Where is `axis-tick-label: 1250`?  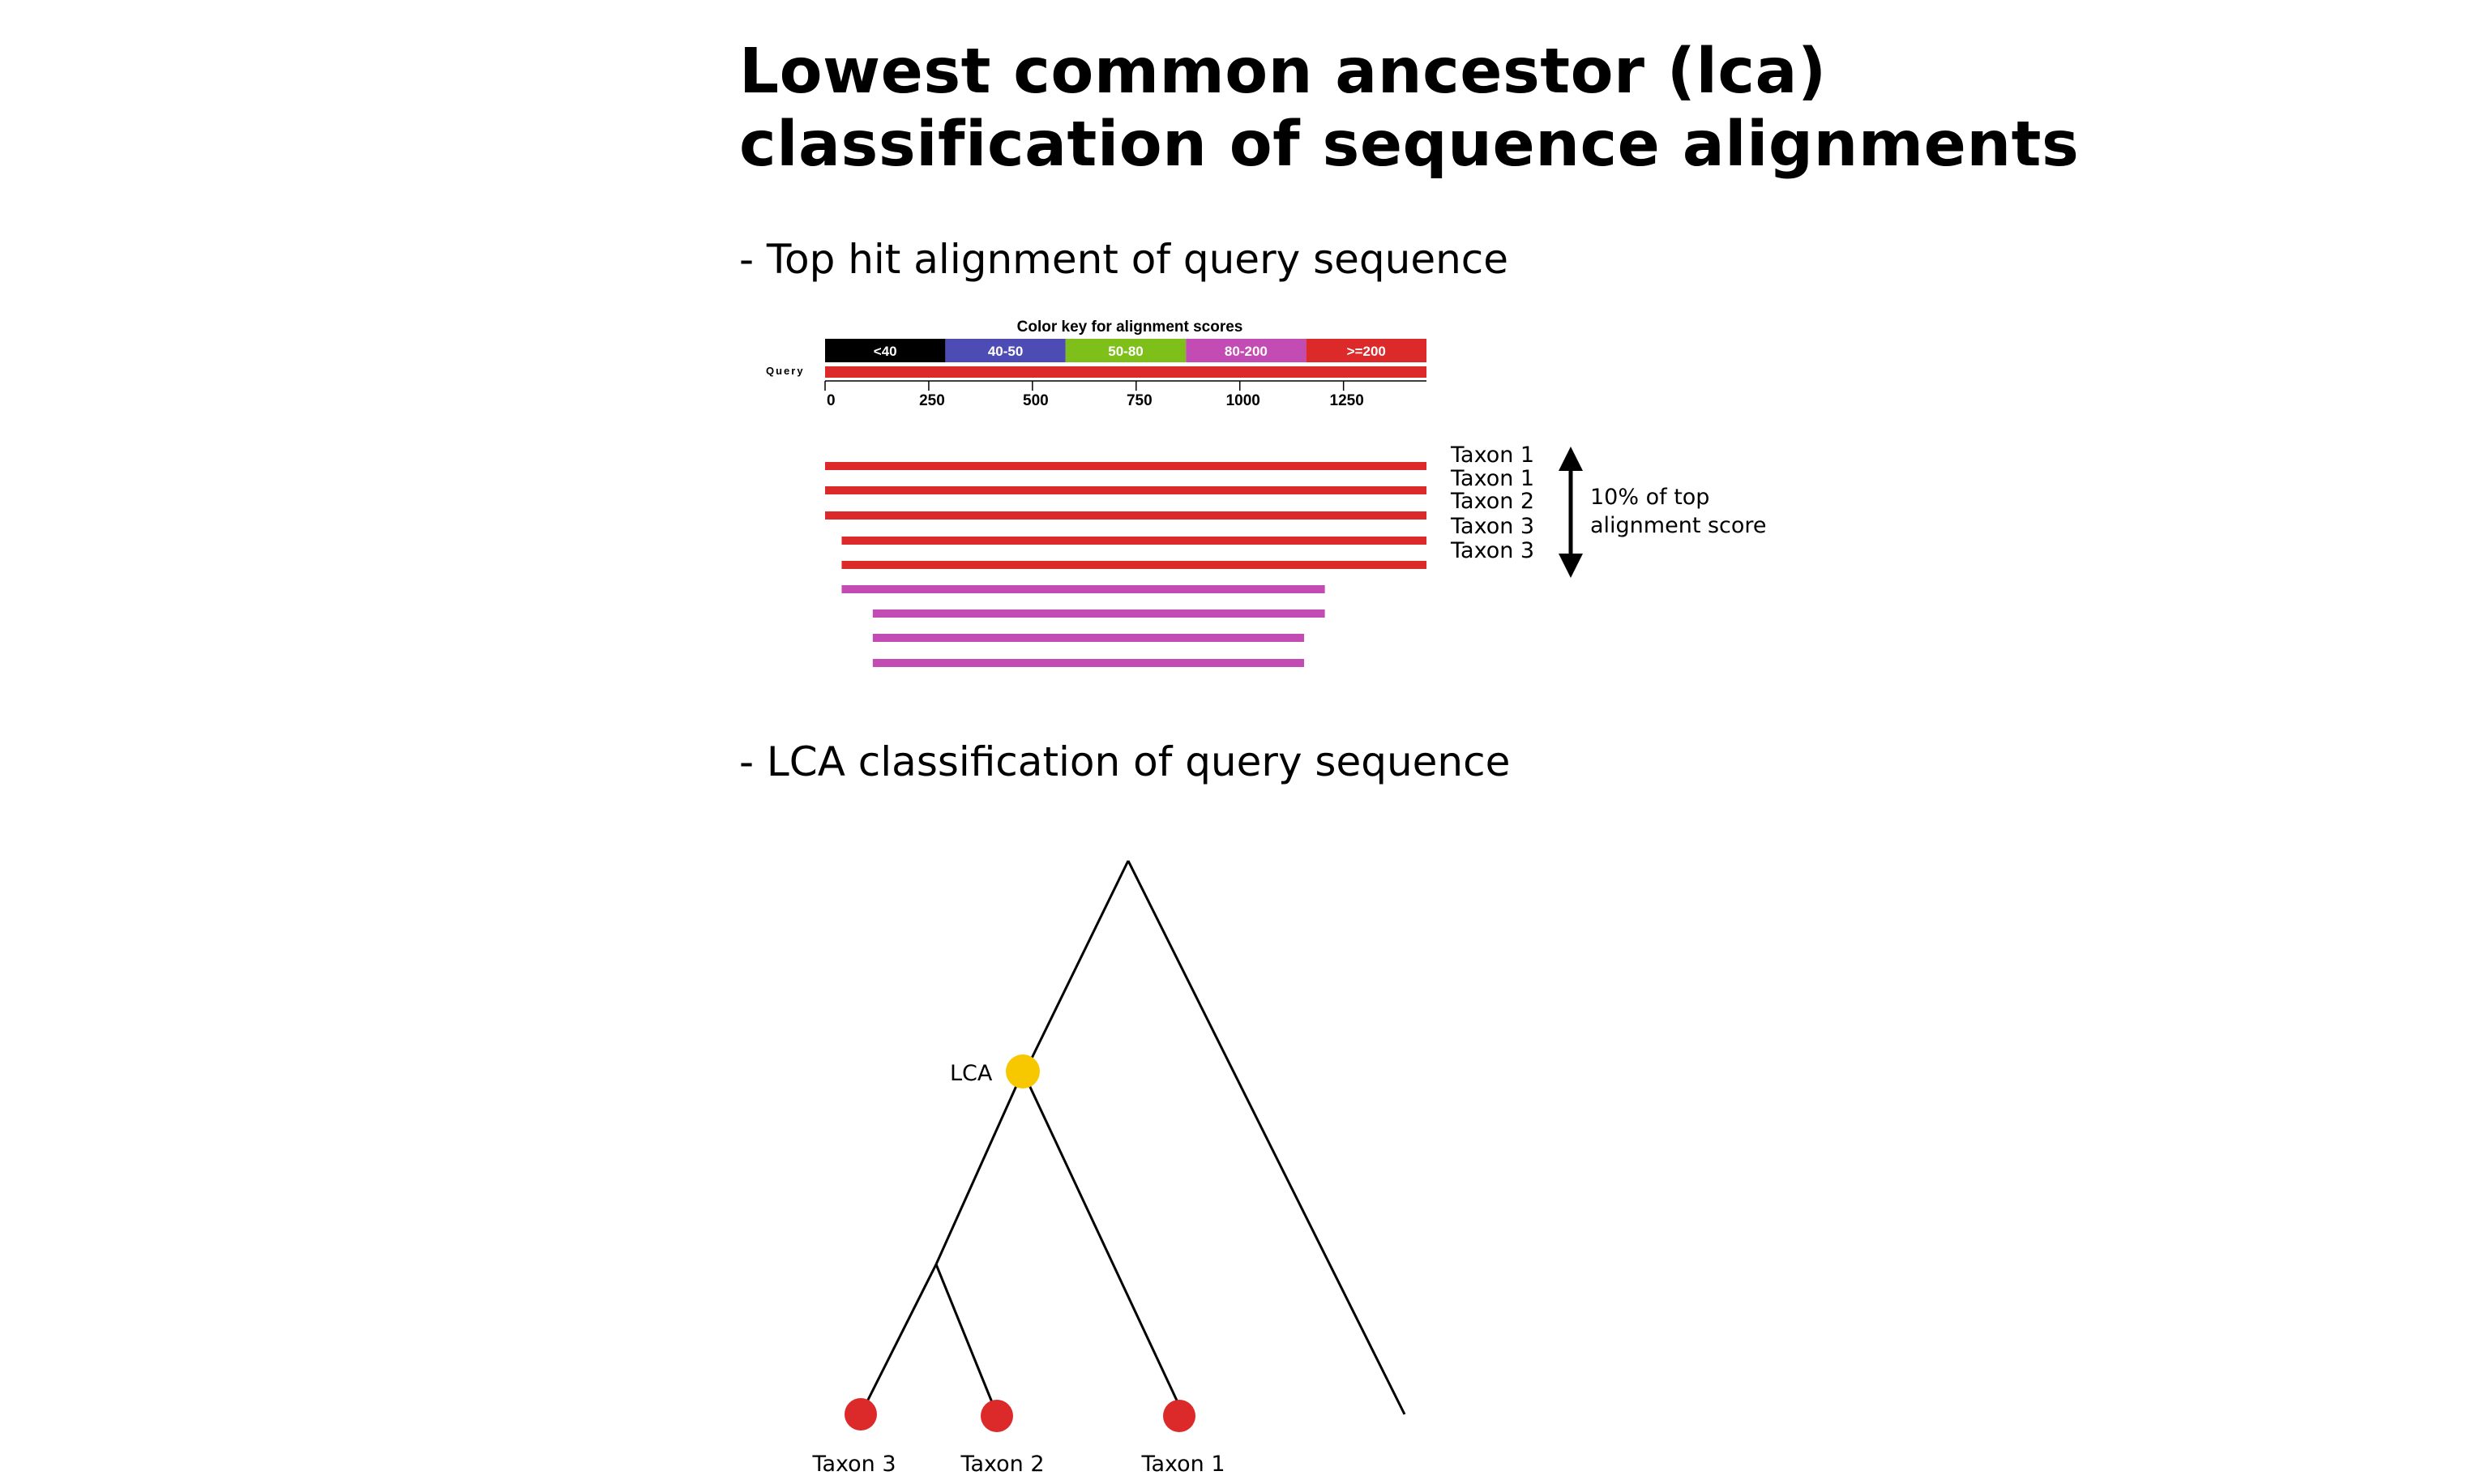 axis-tick-label: 1250 is located at coordinates (1347, 400).